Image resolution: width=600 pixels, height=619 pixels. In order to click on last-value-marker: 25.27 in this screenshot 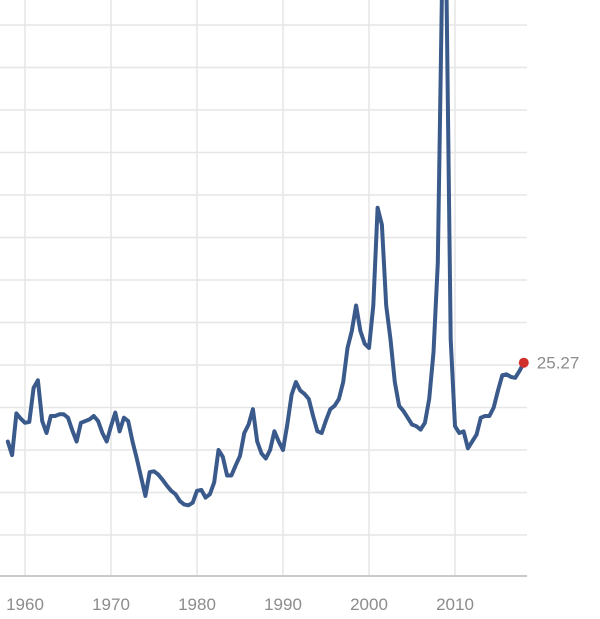, I will do `click(549, 363)`.